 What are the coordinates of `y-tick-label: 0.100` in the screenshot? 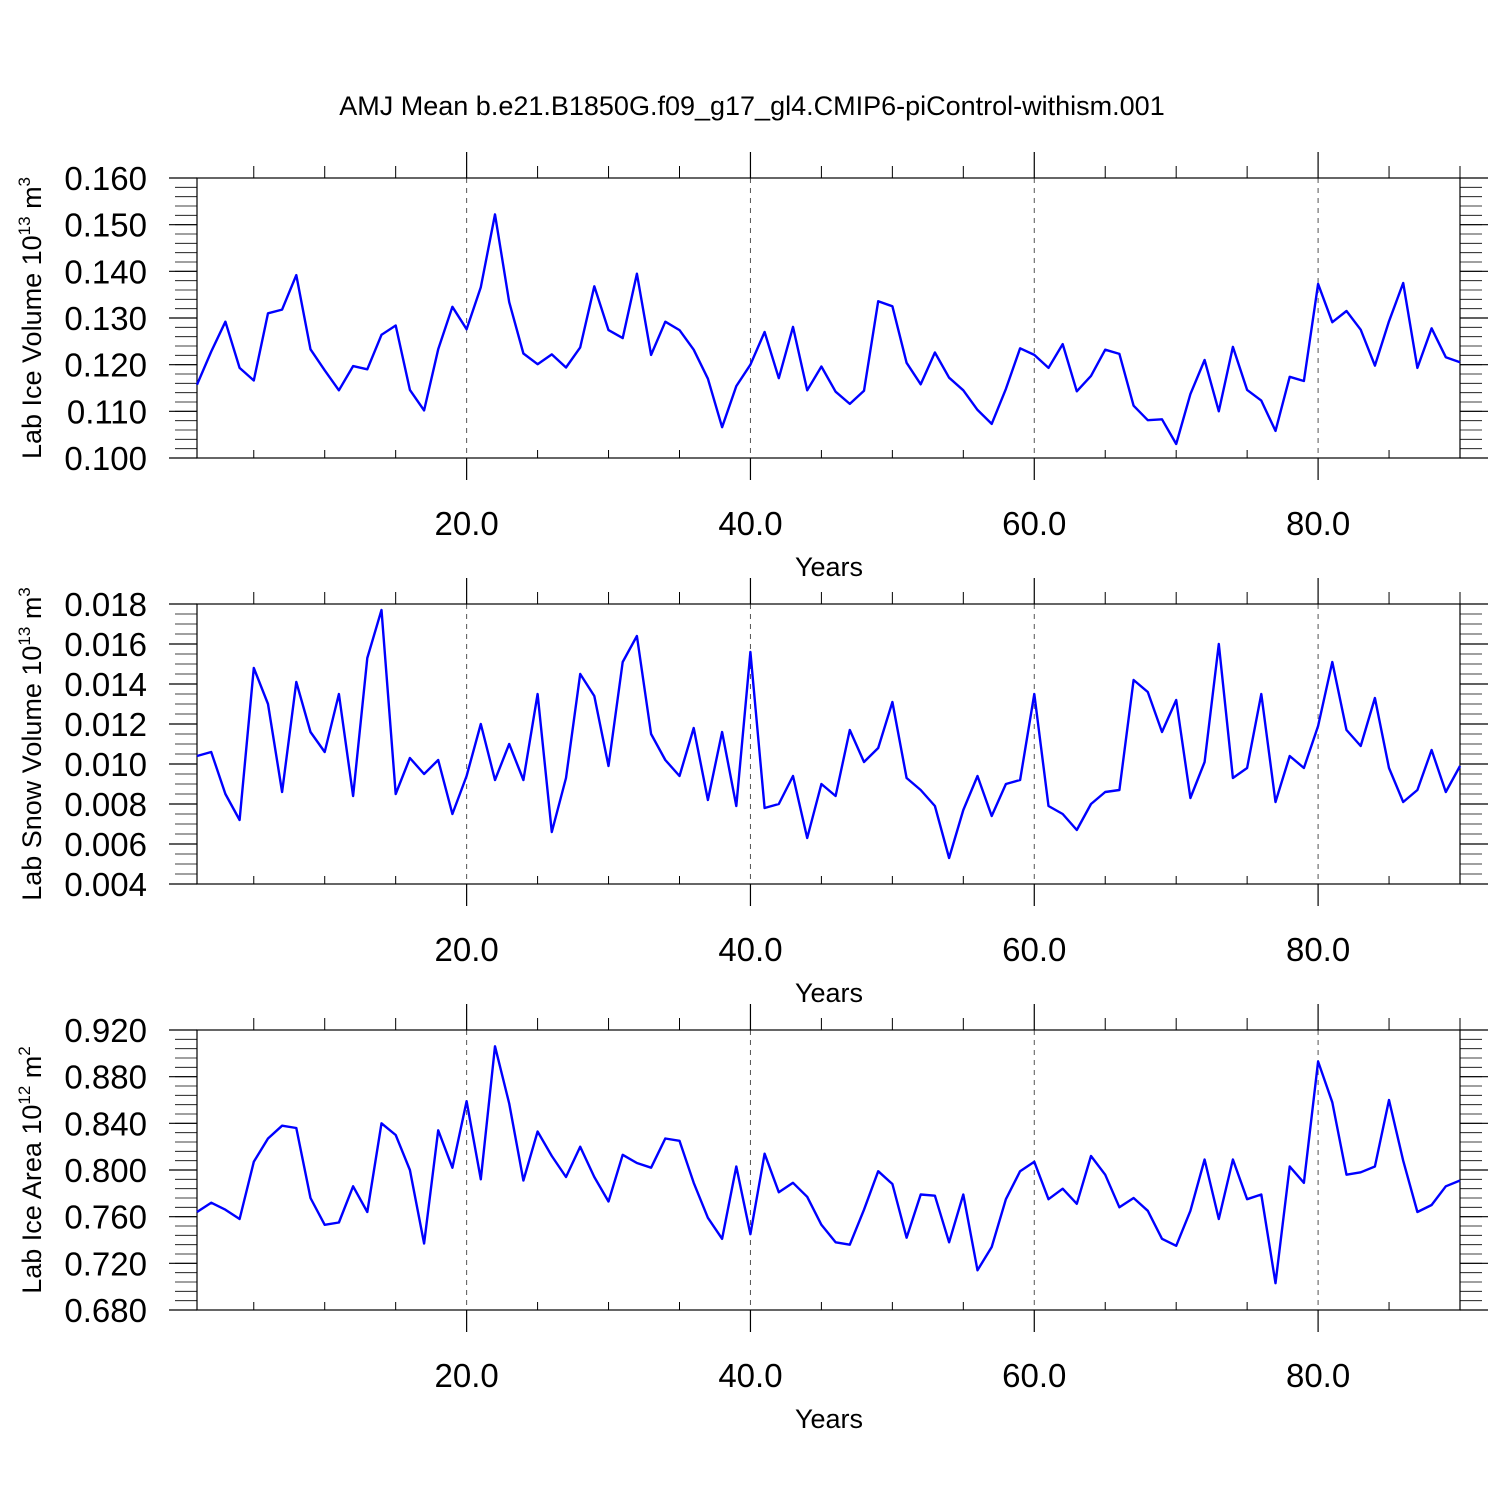 It's located at (105, 458).